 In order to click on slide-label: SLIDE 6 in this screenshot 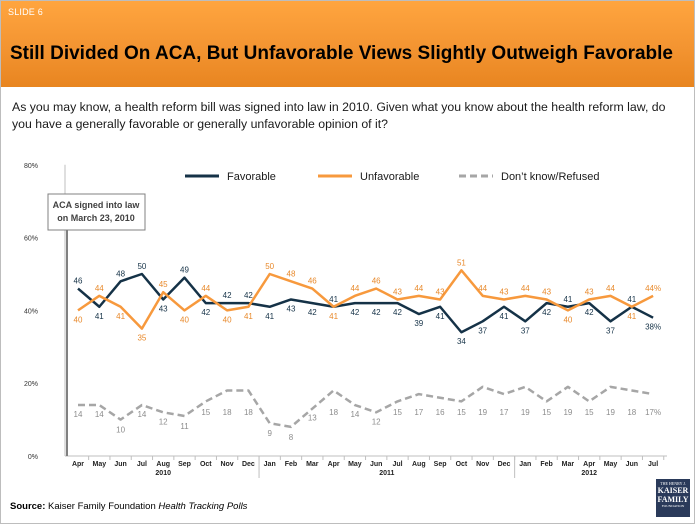, I will do `click(25, 12)`.